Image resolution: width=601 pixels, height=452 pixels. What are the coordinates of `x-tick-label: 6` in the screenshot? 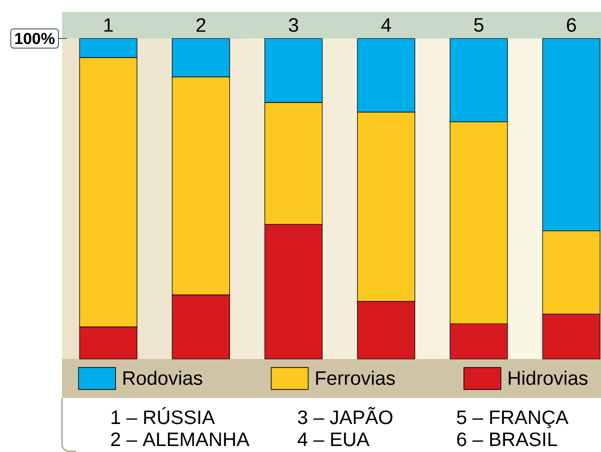 It's located at (571, 25).